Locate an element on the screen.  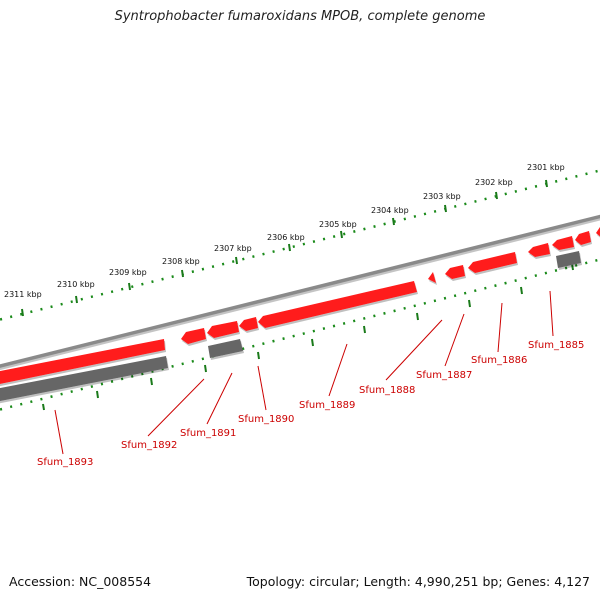
gene-label-sfum-1890: Sfum_1890 is located at coordinates (266, 419).